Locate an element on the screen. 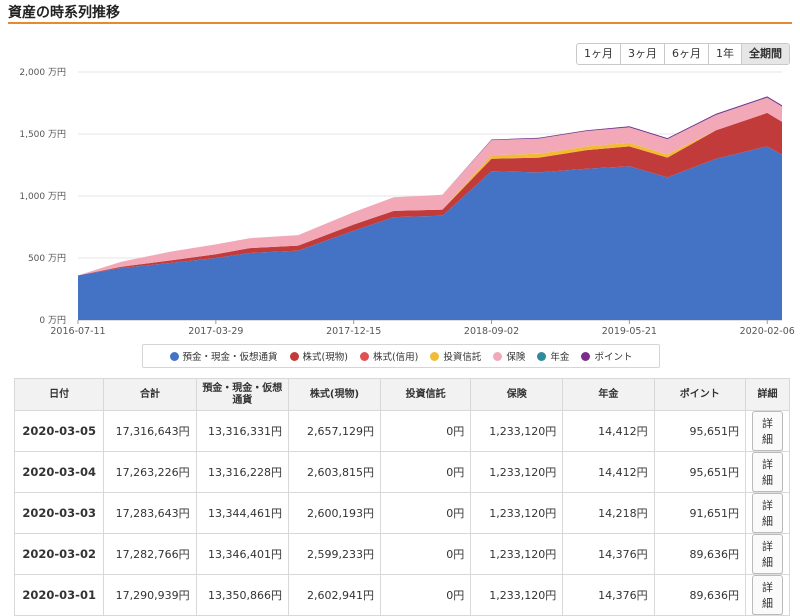 This screenshot has height=616, width=800. x-tick-label: 2020-02-06 is located at coordinates (767, 331).